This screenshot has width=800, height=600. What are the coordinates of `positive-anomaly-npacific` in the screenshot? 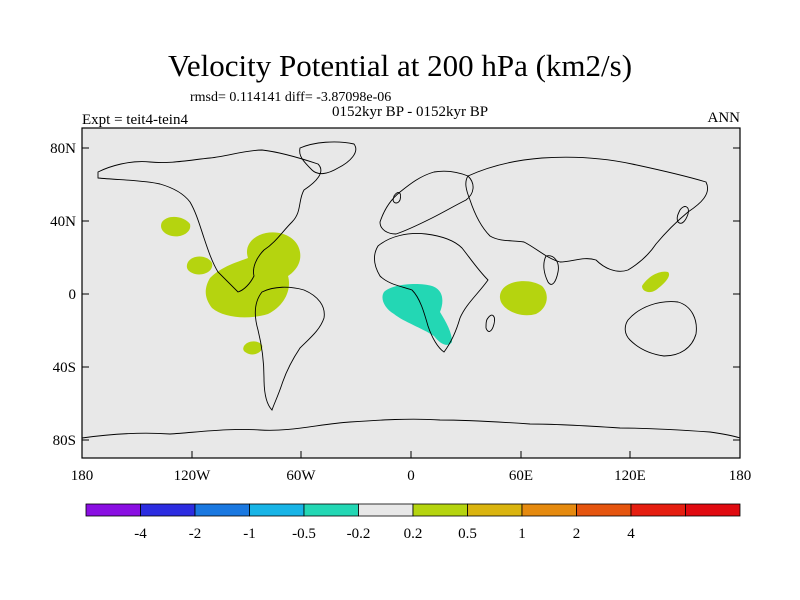 It's located at (176, 226).